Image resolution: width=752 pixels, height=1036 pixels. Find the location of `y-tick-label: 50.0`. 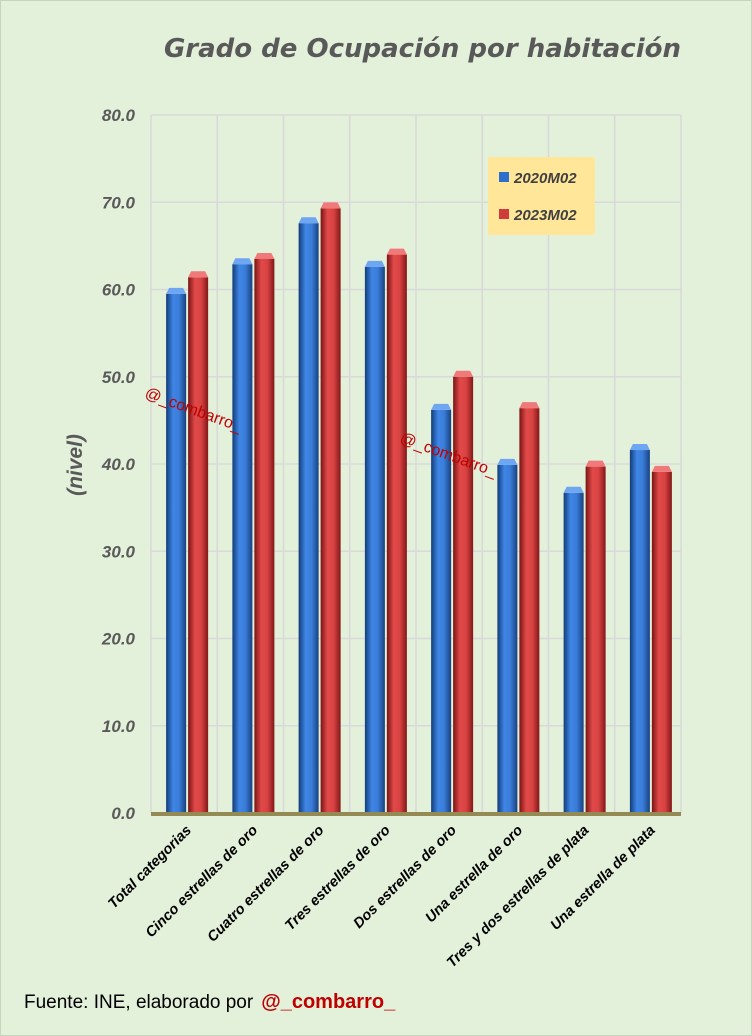

y-tick-label: 50.0 is located at coordinates (119, 377).